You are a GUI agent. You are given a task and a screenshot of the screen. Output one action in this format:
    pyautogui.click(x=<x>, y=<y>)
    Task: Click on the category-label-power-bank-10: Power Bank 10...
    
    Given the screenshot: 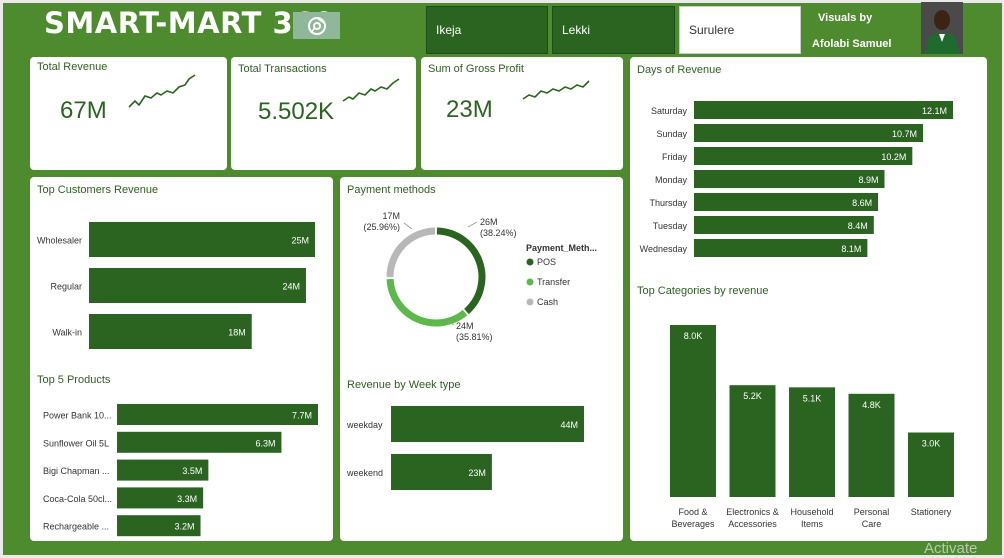 What is the action you would take?
    pyautogui.click(x=77, y=416)
    